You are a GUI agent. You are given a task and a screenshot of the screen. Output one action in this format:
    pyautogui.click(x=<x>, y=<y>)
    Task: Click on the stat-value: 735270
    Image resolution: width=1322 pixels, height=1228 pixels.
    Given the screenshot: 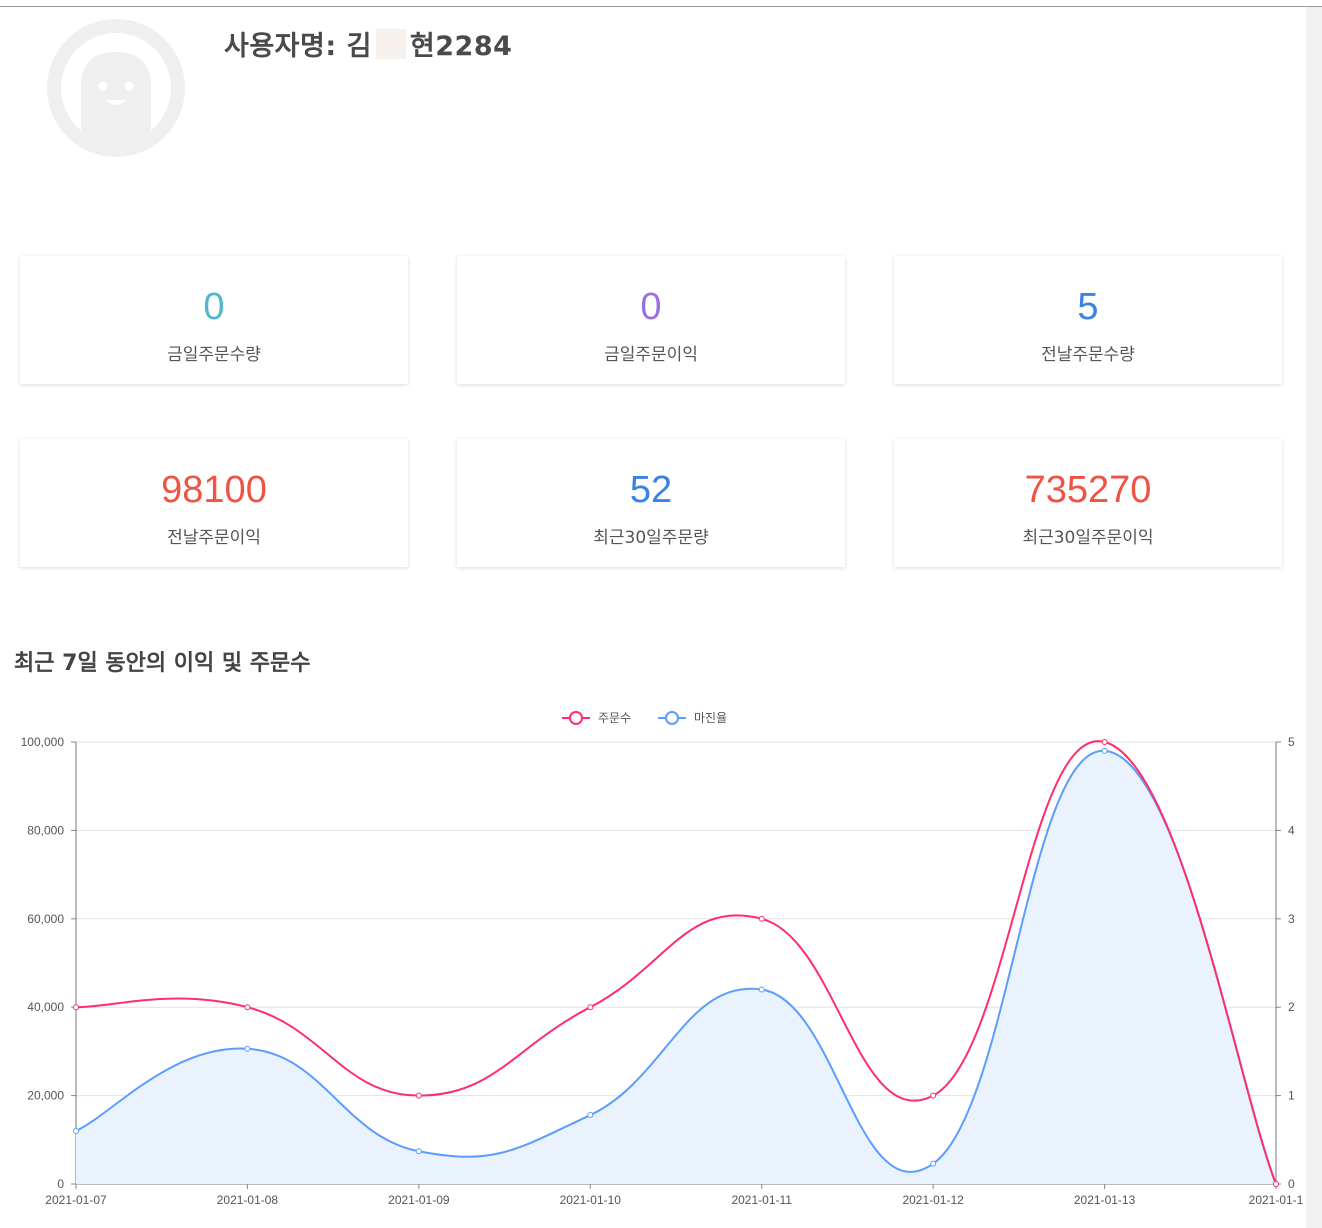 What is the action you would take?
    pyautogui.click(x=1088, y=490)
    